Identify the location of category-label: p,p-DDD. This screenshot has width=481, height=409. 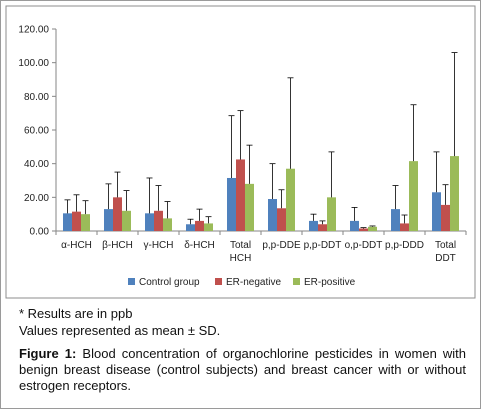
(404, 245).